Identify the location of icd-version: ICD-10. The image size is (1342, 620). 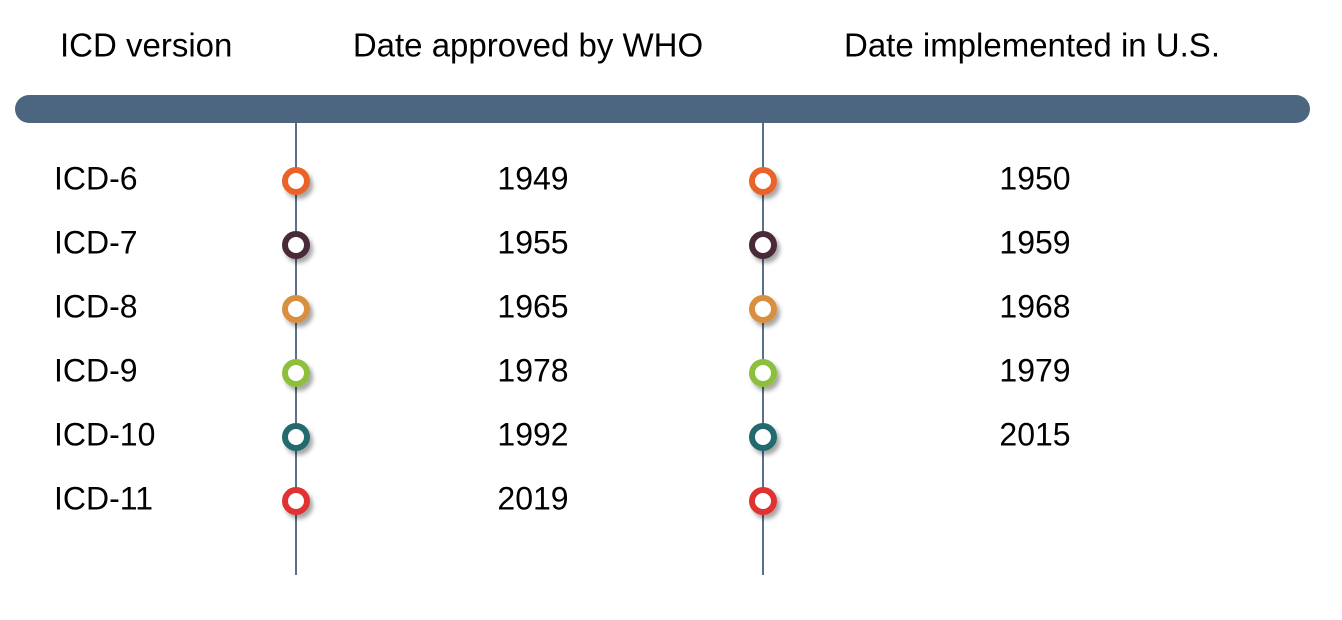
(104, 434).